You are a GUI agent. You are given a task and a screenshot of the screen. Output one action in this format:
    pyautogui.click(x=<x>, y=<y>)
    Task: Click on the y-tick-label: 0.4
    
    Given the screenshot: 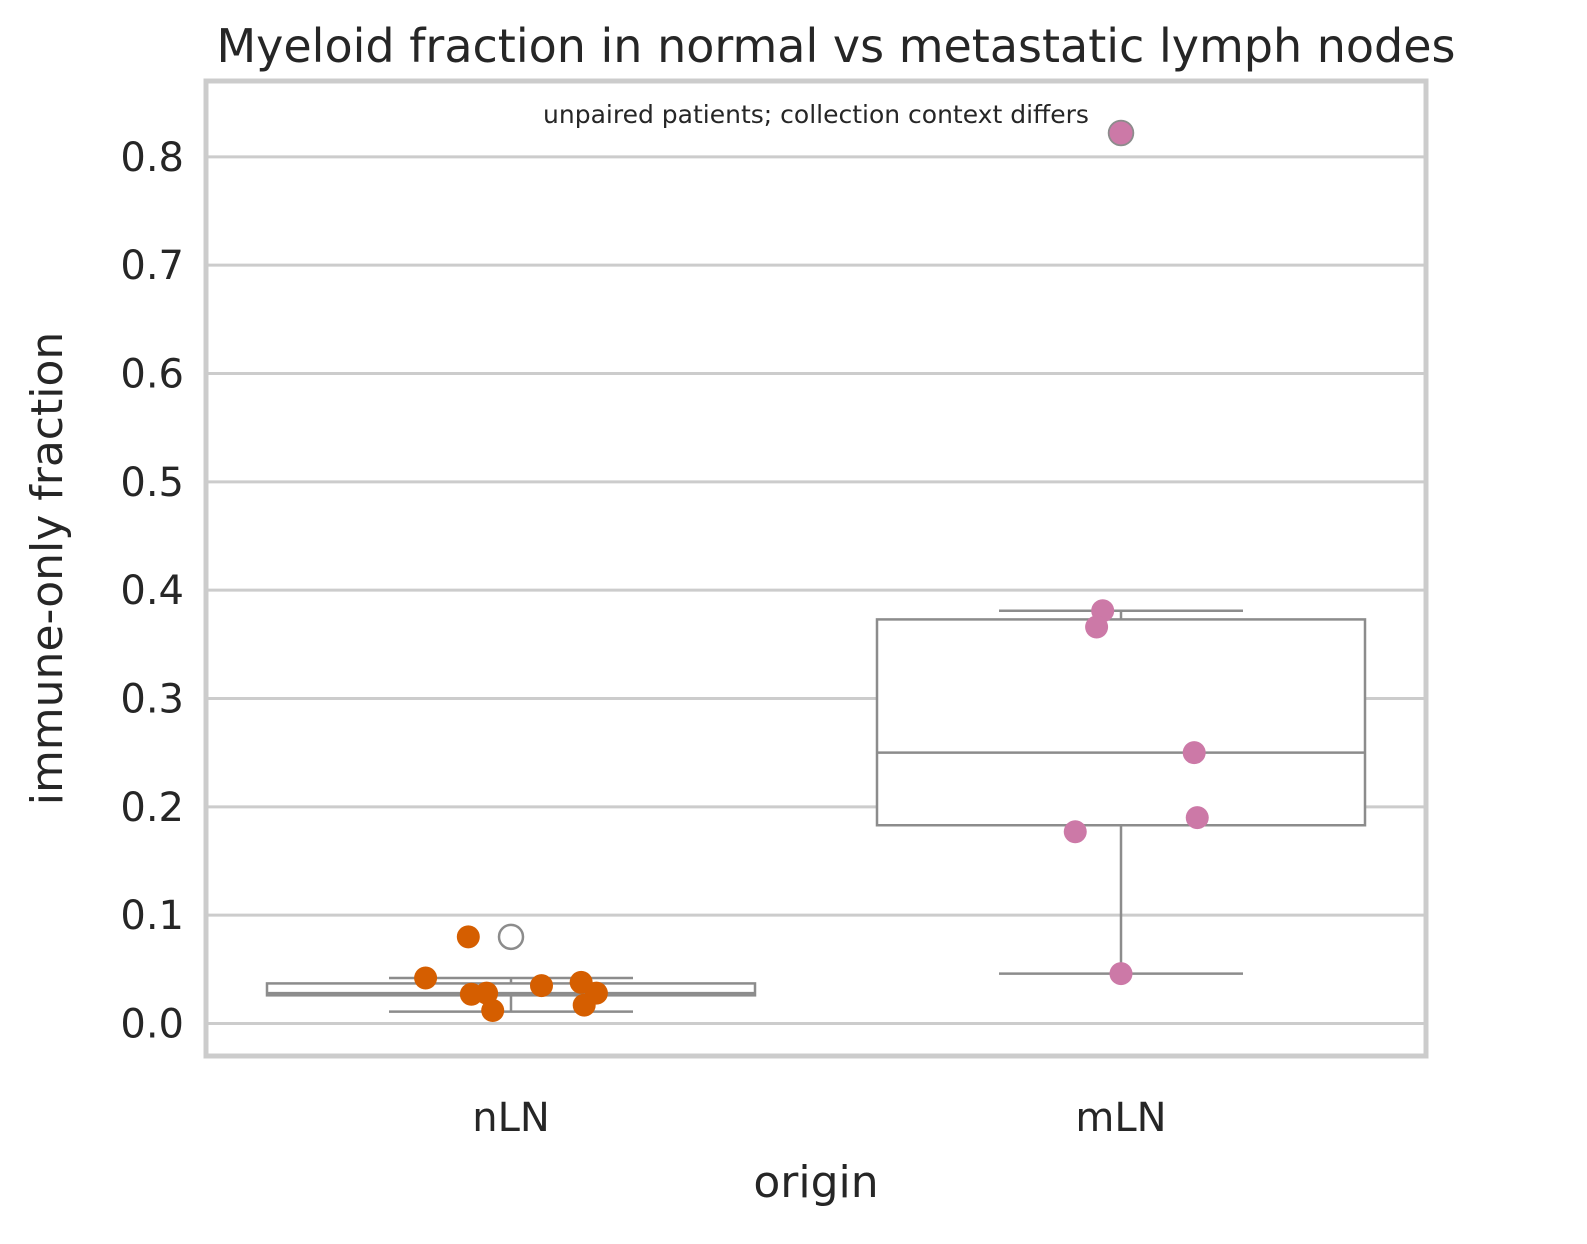 What is the action you would take?
    pyautogui.click(x=152, y=591)
    